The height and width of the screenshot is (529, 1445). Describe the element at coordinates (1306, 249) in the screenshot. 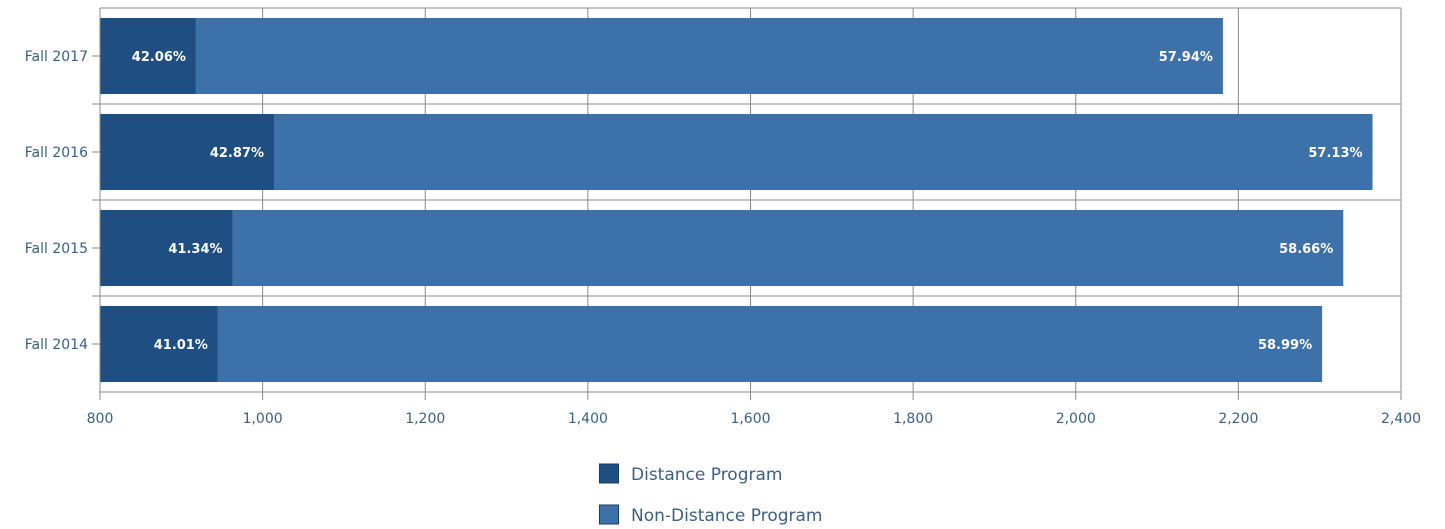

I see `data-label-non-distance-2: 58.66%` at that location.